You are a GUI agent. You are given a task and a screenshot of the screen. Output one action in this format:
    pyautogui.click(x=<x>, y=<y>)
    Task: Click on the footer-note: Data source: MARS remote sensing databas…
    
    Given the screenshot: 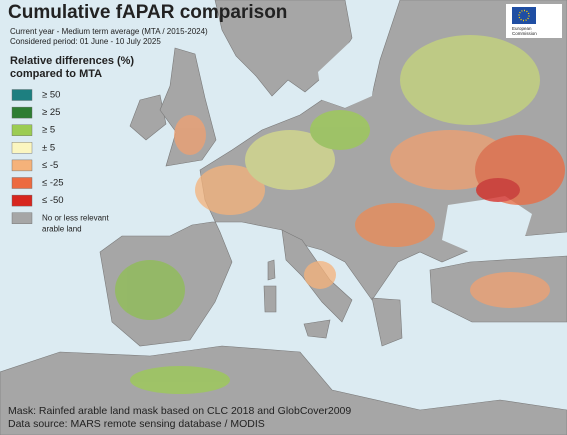 What is the action you would take?
    pyautogui.click(x=136, y=424)
    